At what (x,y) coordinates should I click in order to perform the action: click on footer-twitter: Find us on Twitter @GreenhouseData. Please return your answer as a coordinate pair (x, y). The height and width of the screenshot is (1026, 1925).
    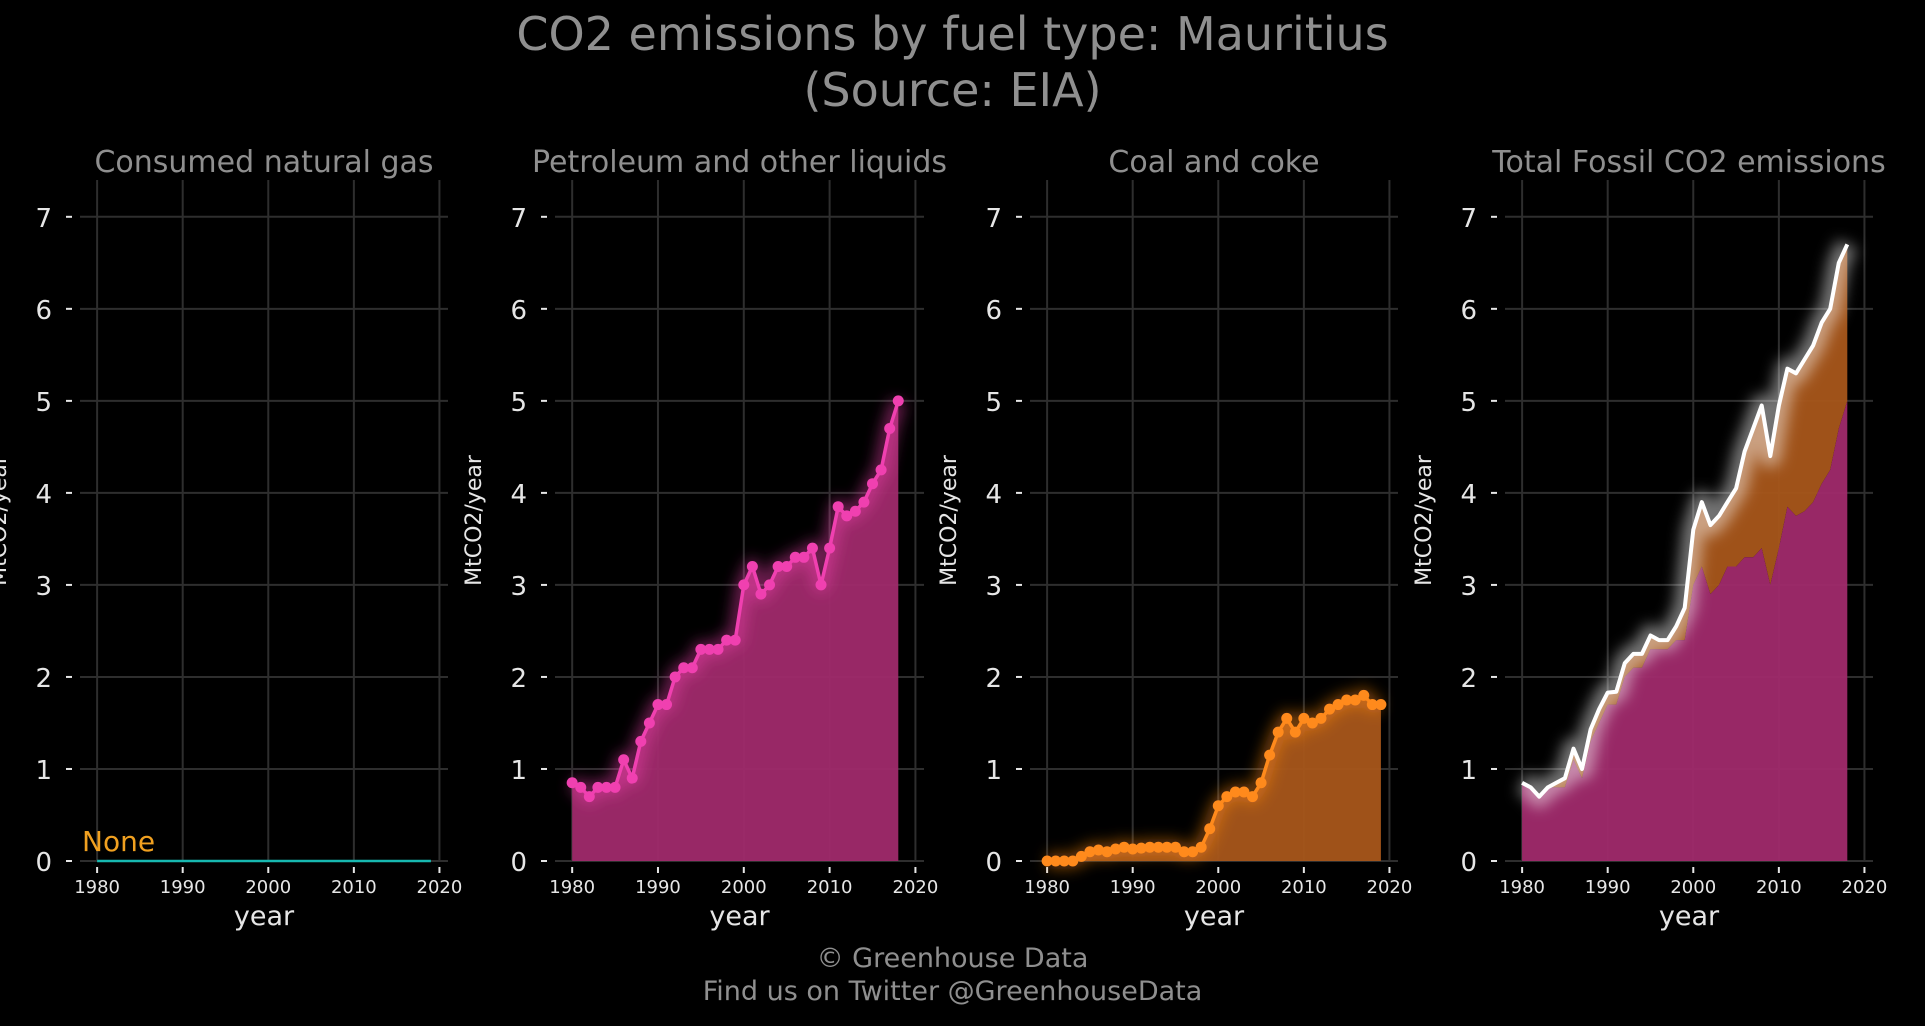
    Looking at the image, I should click on (952, 991).